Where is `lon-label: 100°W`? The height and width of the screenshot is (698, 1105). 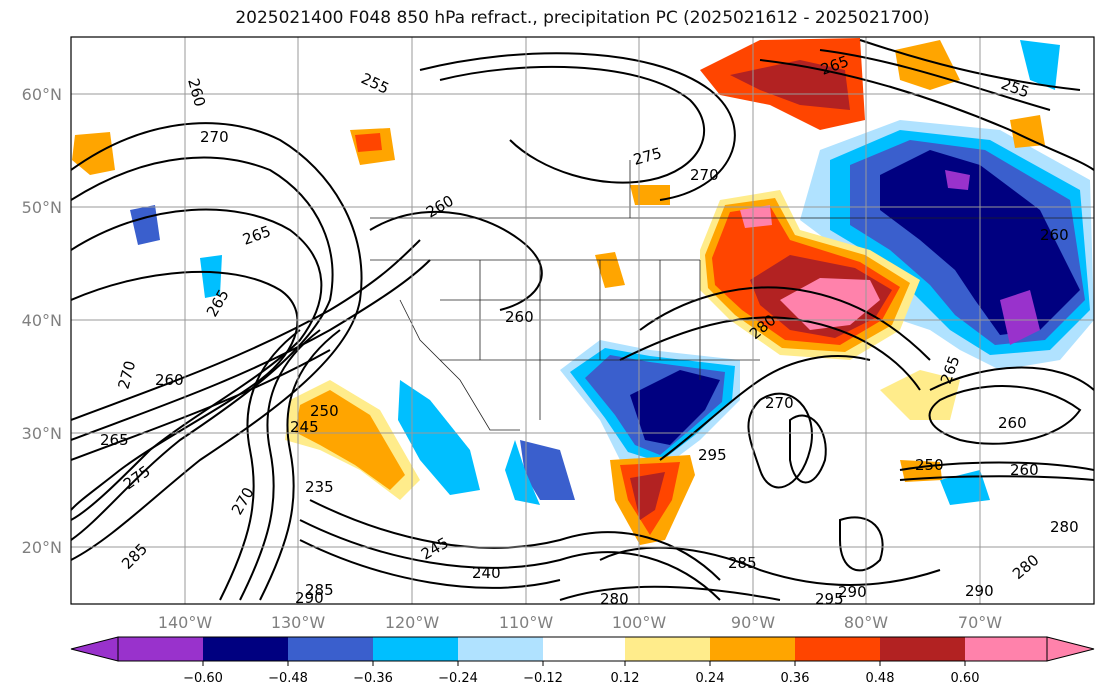 lon-label: 100°W is located at coordinates (639, 622).